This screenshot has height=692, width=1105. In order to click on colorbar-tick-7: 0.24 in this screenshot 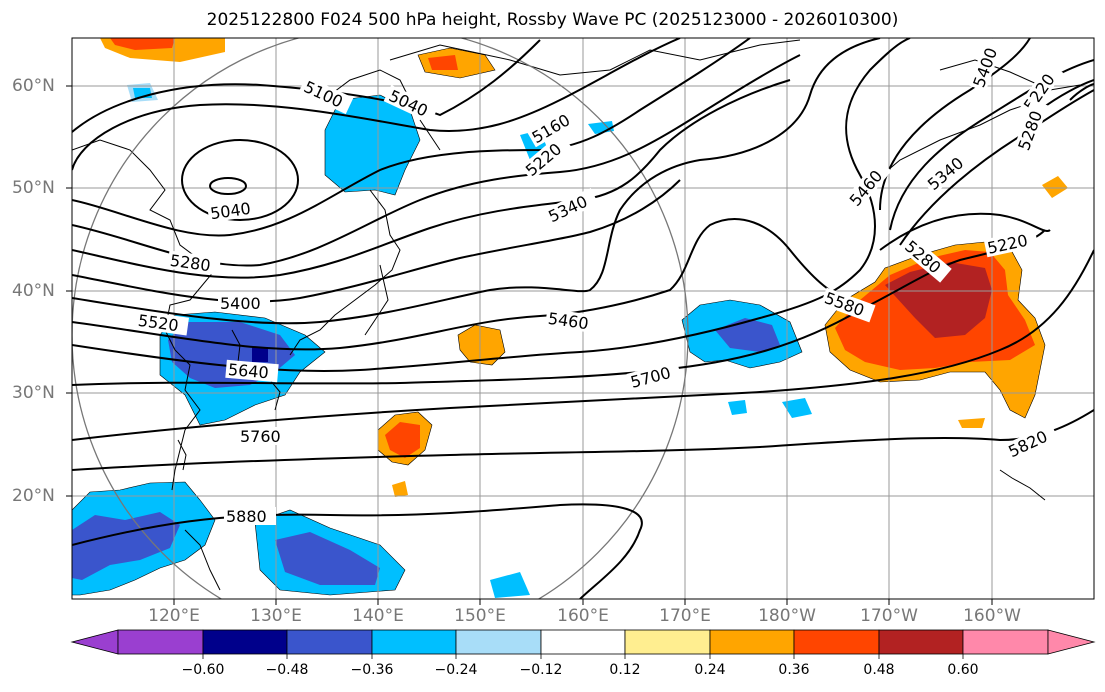, I will do `click(710, 670)`.